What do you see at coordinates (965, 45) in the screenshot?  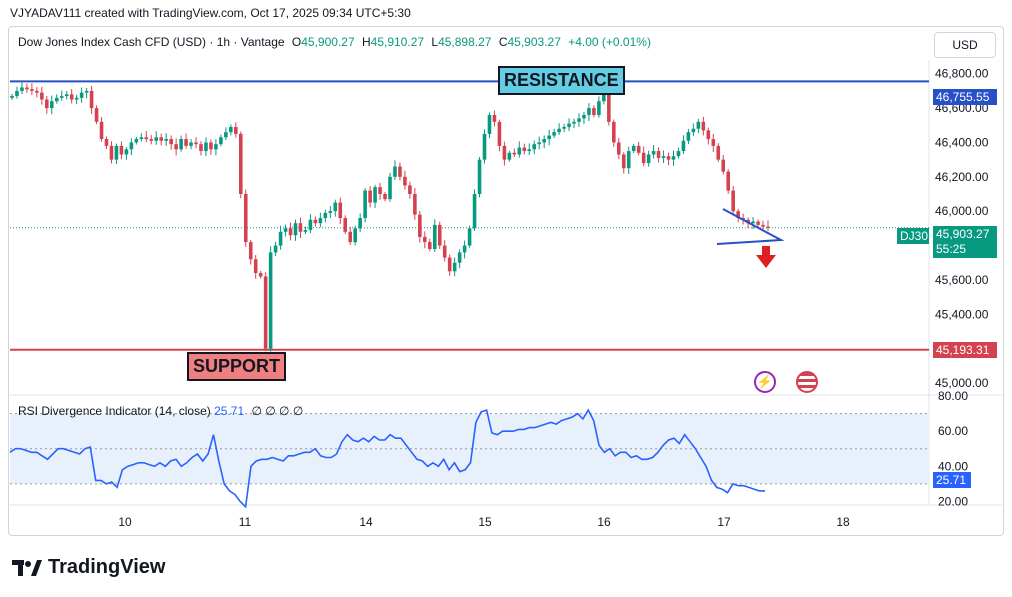 I see `currency-button: USD` at bounding box center [965, 45].